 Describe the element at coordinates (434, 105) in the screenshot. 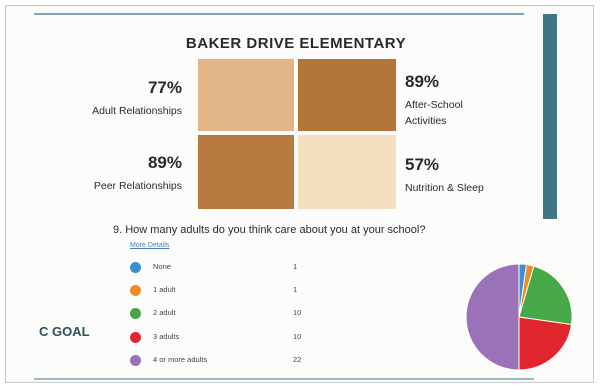

I see `after-school-label-line1: After-School` at that location.